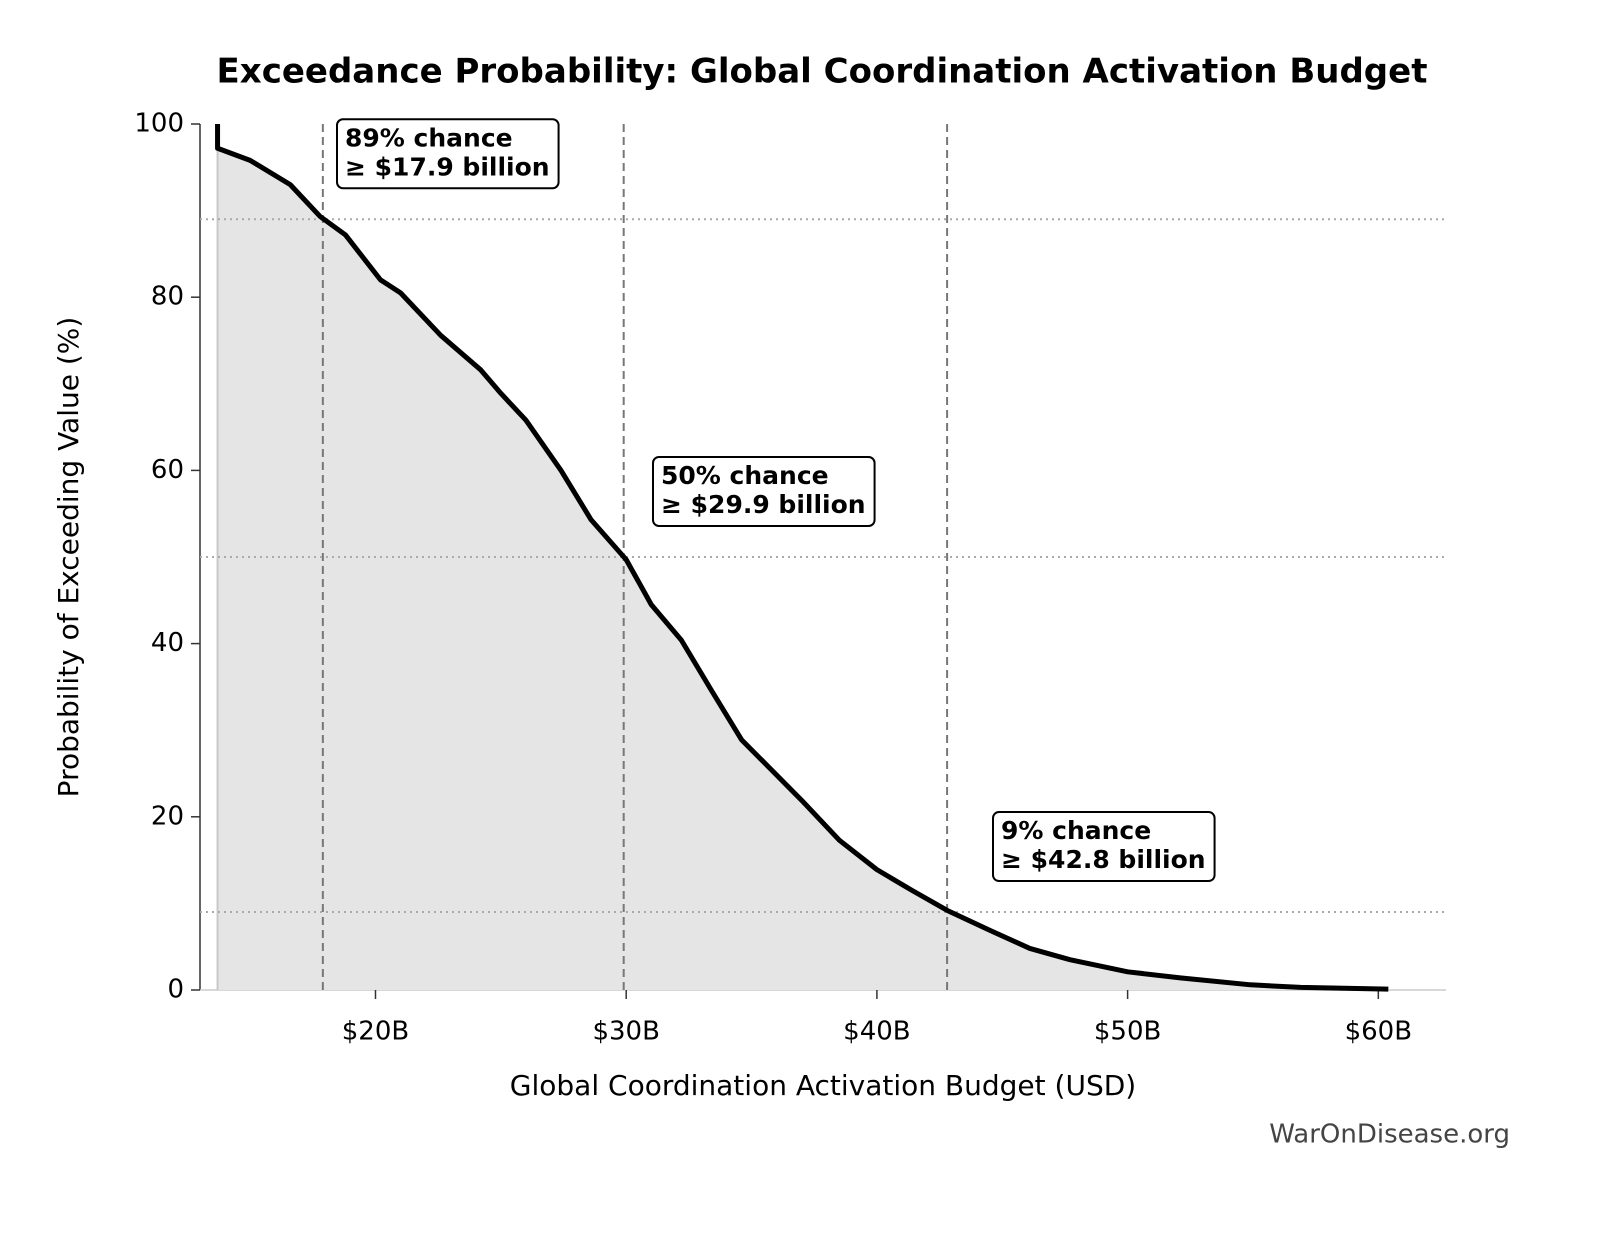  Describe the element at coordinates (167, 470) in the screenshot. I see `y-tick-label: 60` at that location.